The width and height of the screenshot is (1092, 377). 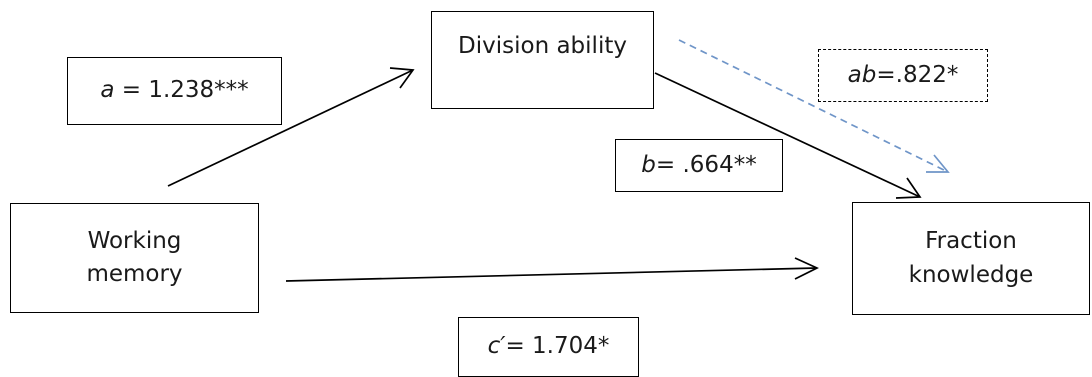 I want to click on path-label-ab: ab=.822*, so click(x=903, y=75).